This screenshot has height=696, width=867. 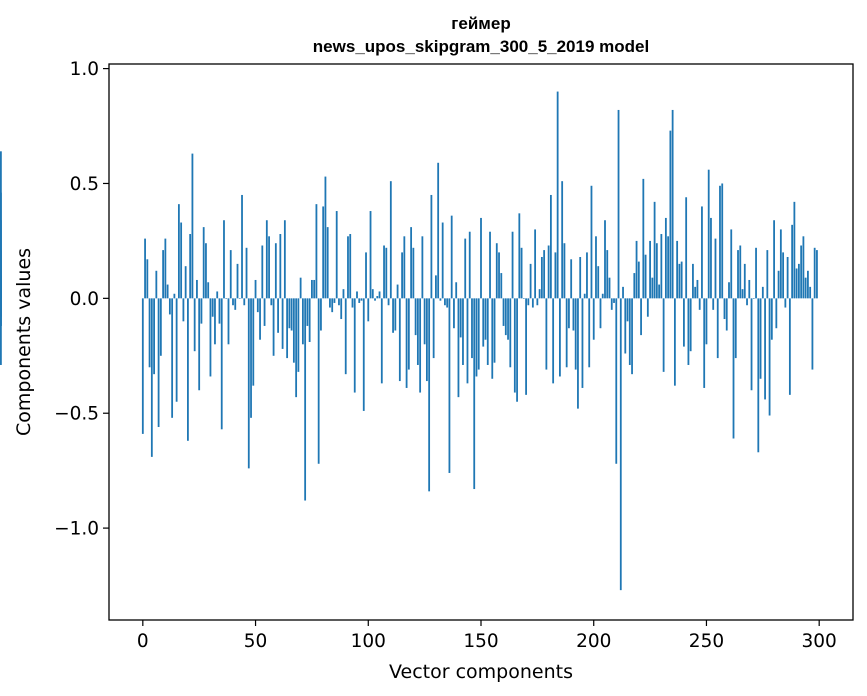 I want to click on chart-title-line-1: геймер, so click(x=480, y=23).